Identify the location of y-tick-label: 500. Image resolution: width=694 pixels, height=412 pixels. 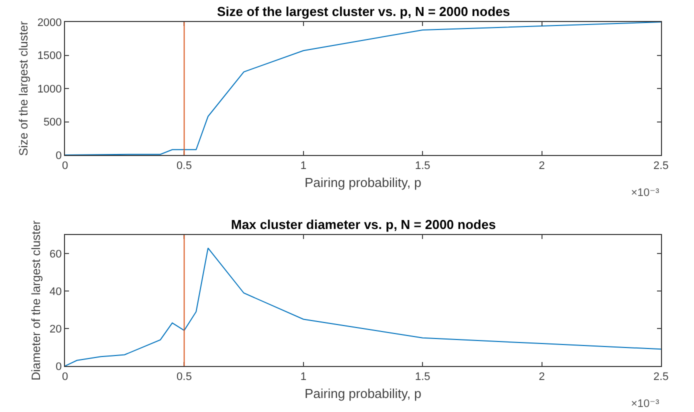
(52, 122).